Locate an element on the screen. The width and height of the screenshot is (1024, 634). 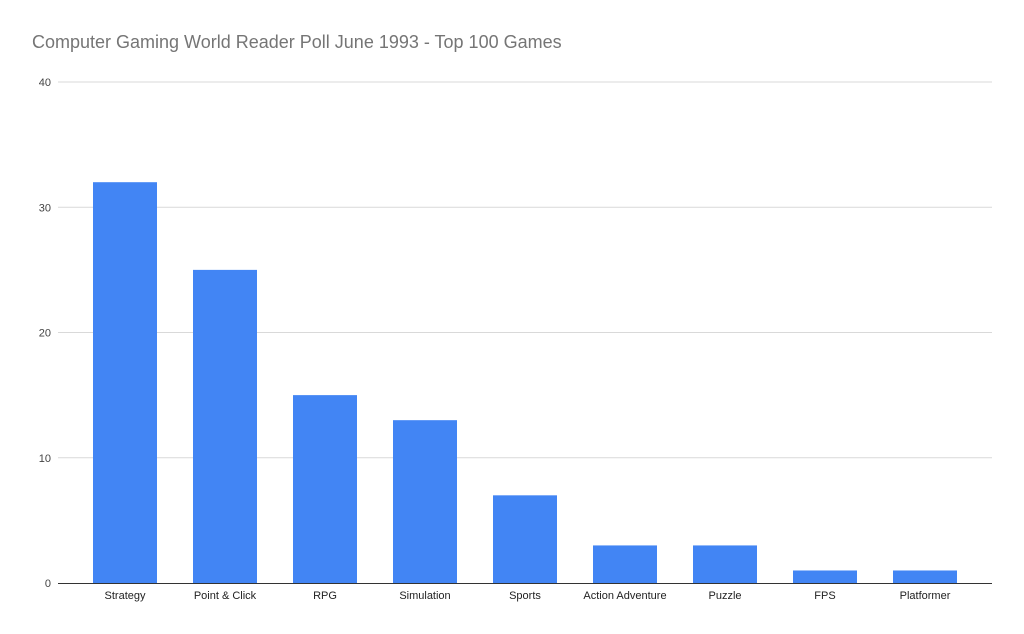
y-tick-label: 40 is located at coordinates (45, 83).